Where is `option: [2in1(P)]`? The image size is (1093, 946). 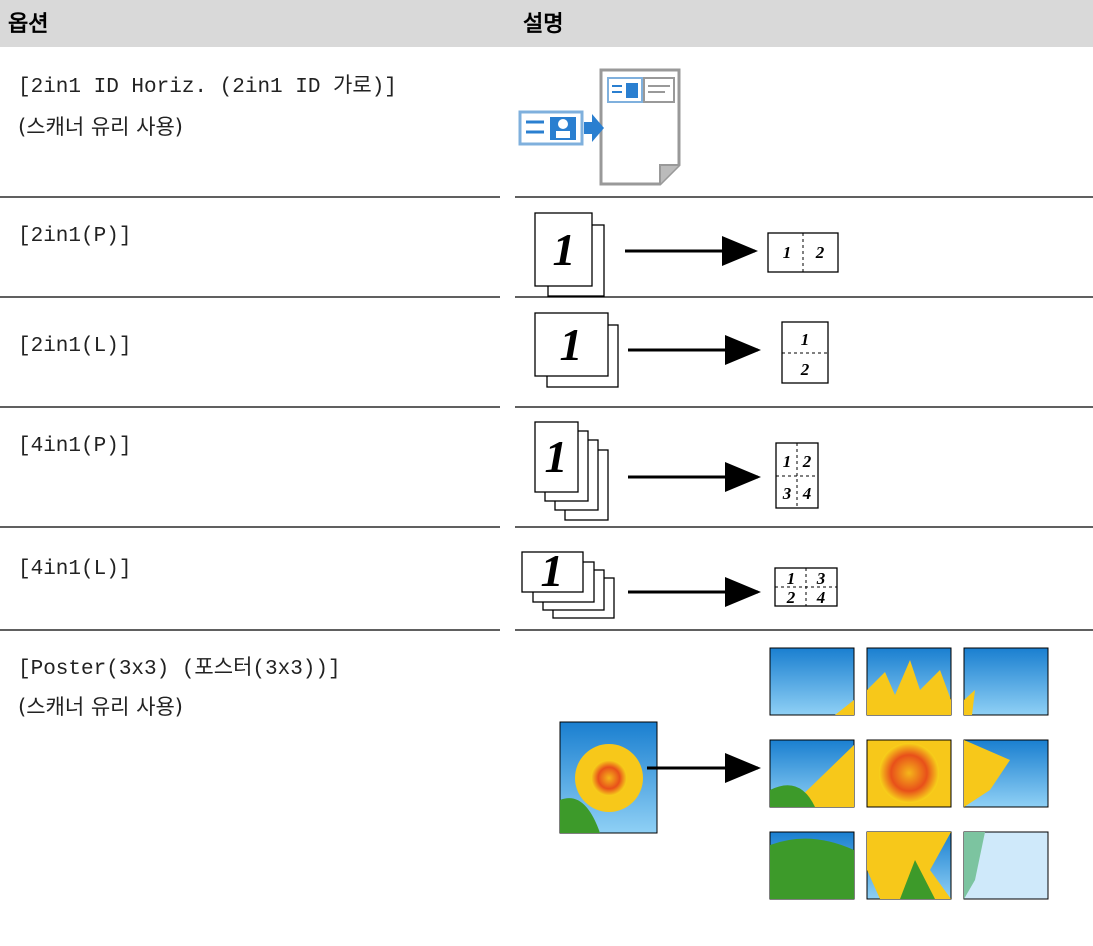
option: [2in1(P)] is located at coordinates (74, 236).